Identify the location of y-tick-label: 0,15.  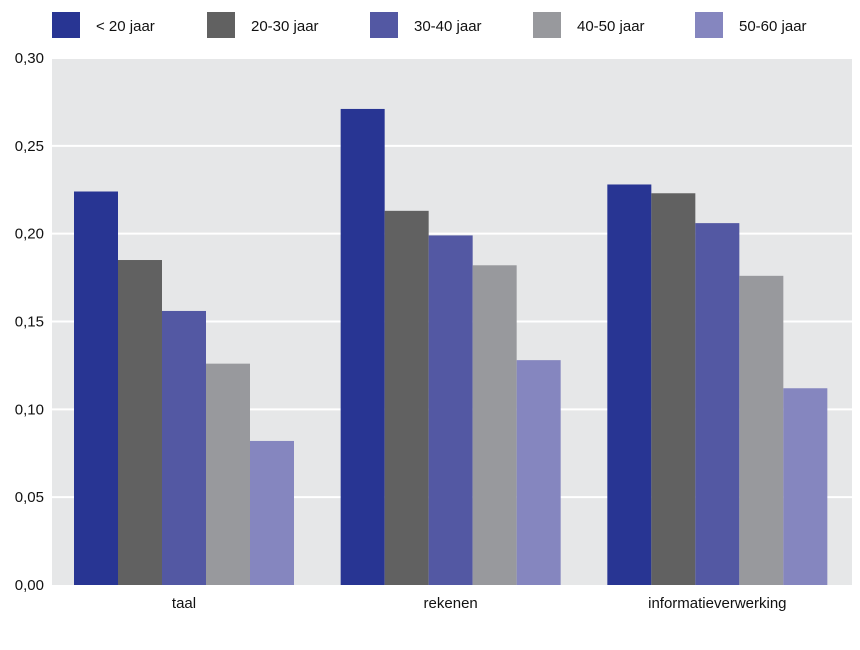
(29, 322).